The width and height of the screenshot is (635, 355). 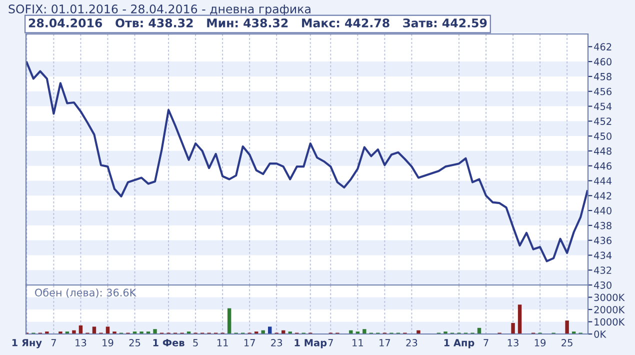 What do you see at coordinates (603, 226) in the screenshot?
I see `y-tick-label: 438` at bounding box center [603, 226].